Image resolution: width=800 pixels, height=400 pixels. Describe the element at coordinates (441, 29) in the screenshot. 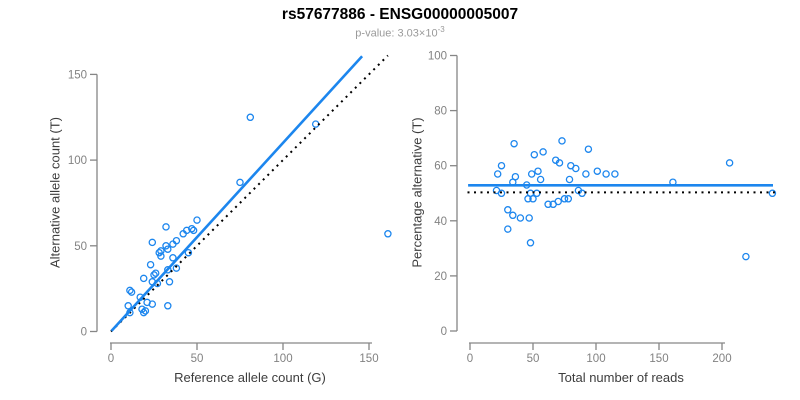

I see `p-value-exponent: -3` at that location.